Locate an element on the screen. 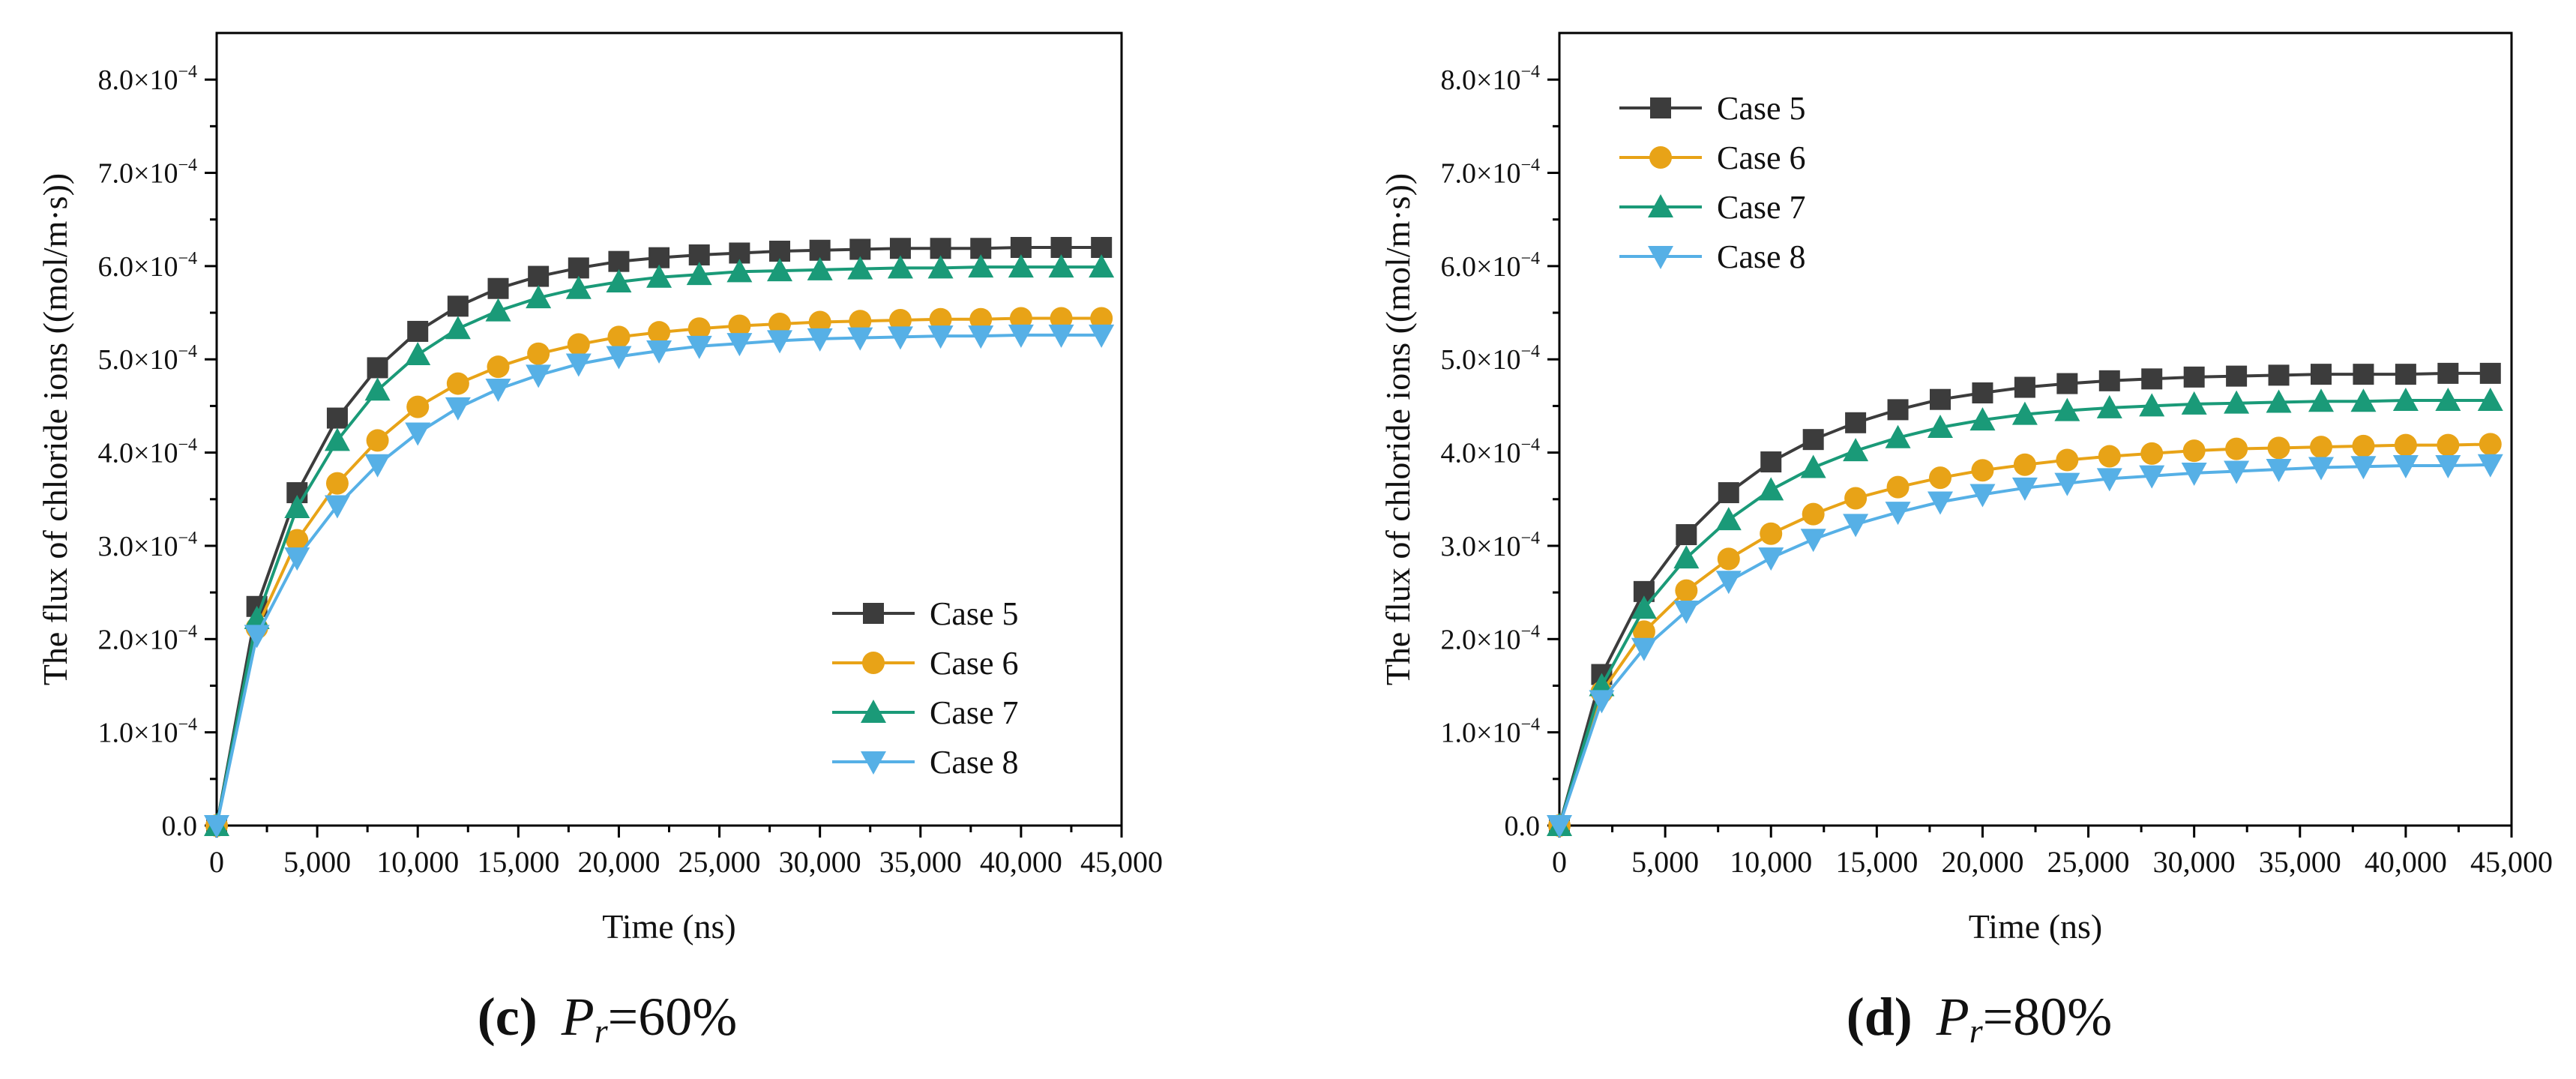  y-axis-title: The flux of chloride ions ((mol/m·s)) is located at coordinates (55, 429).